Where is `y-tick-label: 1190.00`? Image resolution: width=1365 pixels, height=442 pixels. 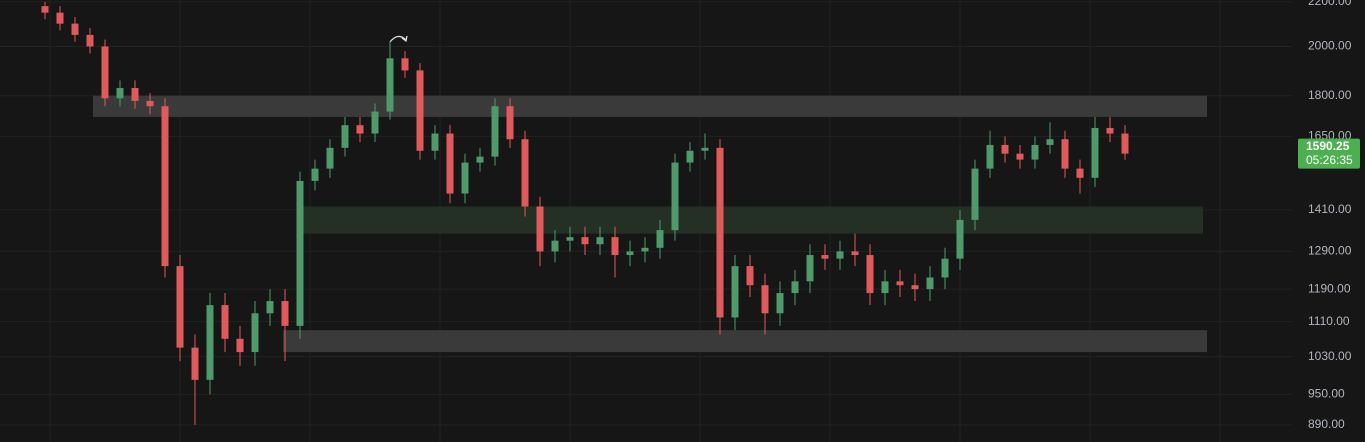
y-tick-label: 1190.00 is located at coordinates (1329, 288).